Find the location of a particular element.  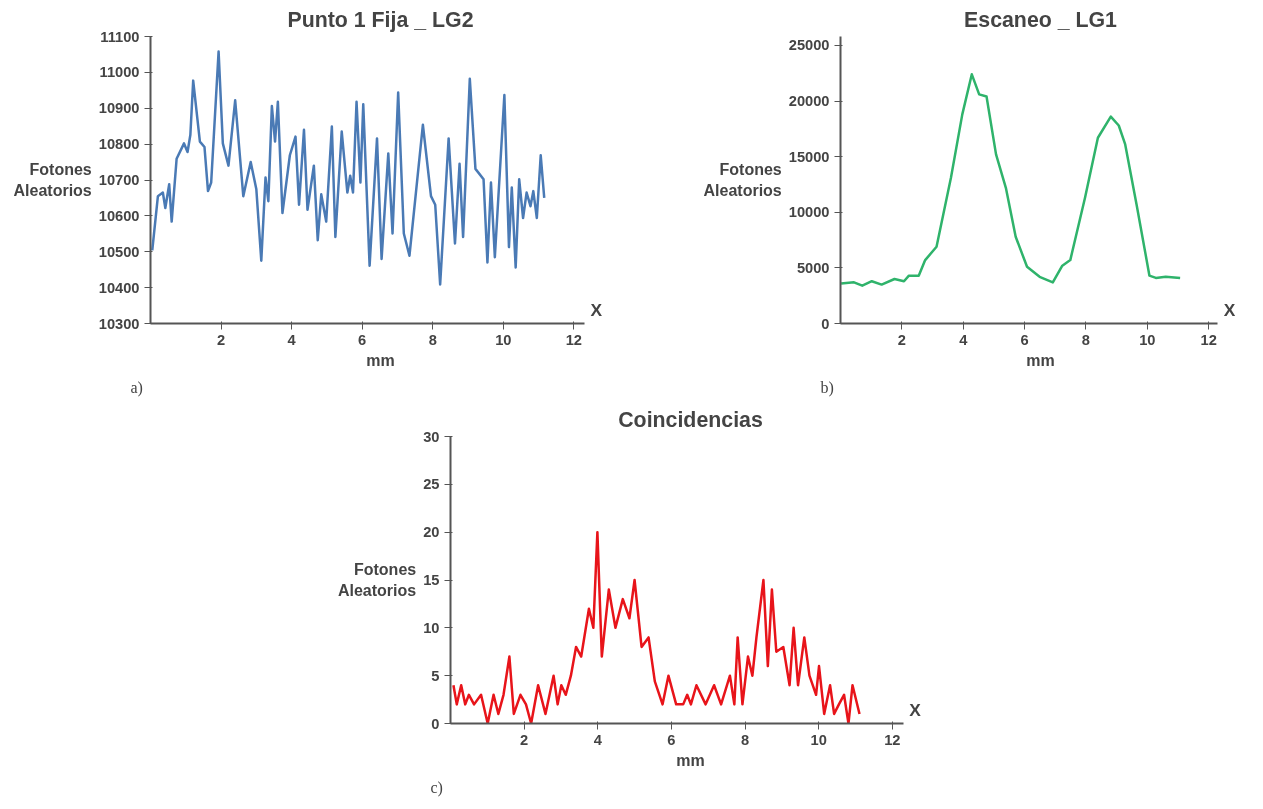

y-tick-label: 11000 is located at coordinates (119, 72).